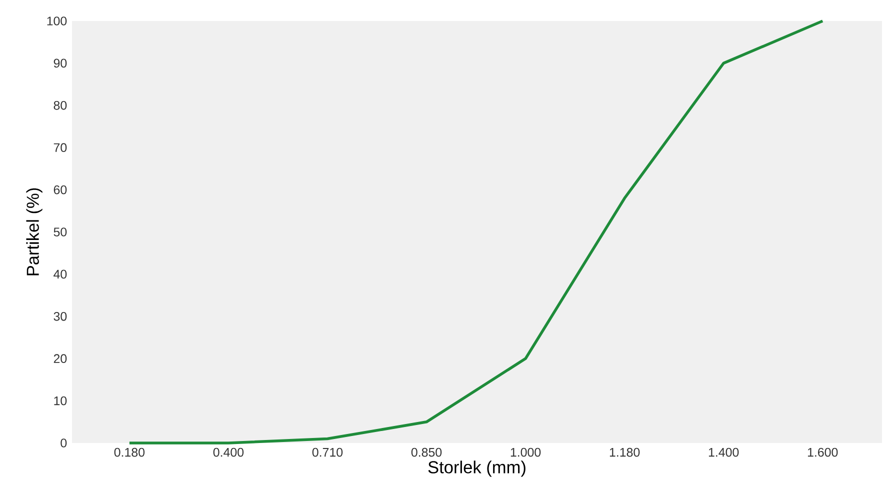  I want to click on y-tick-label: 20, so click(60, 359).